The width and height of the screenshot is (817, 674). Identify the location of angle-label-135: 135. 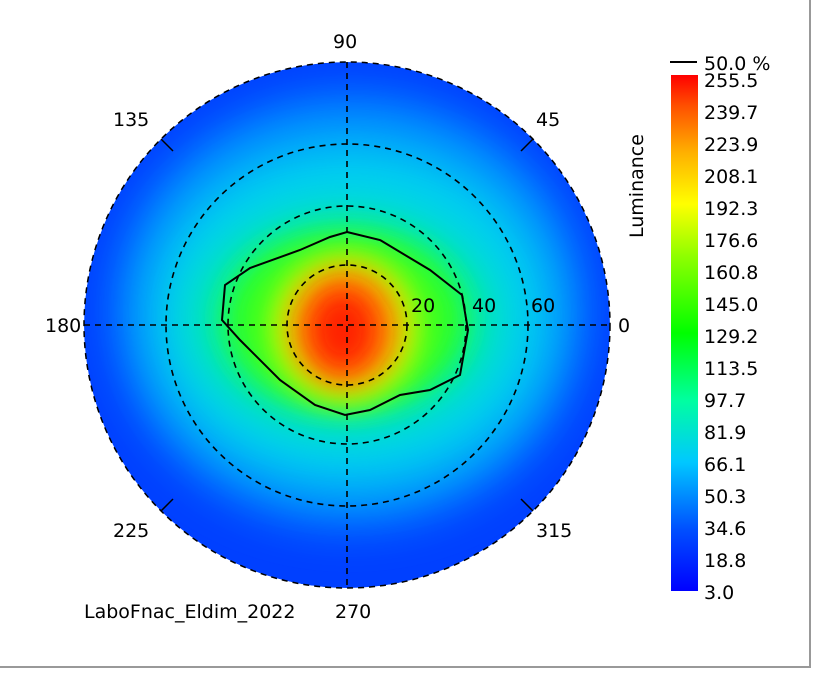
(131, 120).